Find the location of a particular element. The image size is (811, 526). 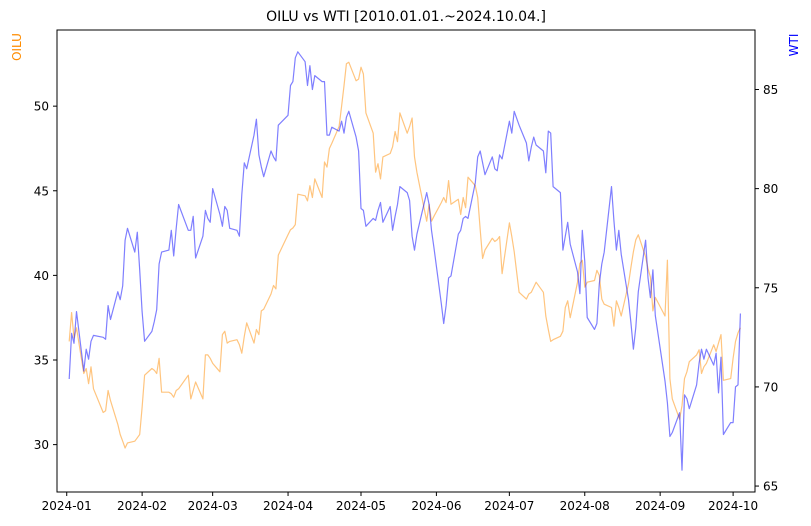

y-right-tick-label: 80 is located at coordinates (770, 189).